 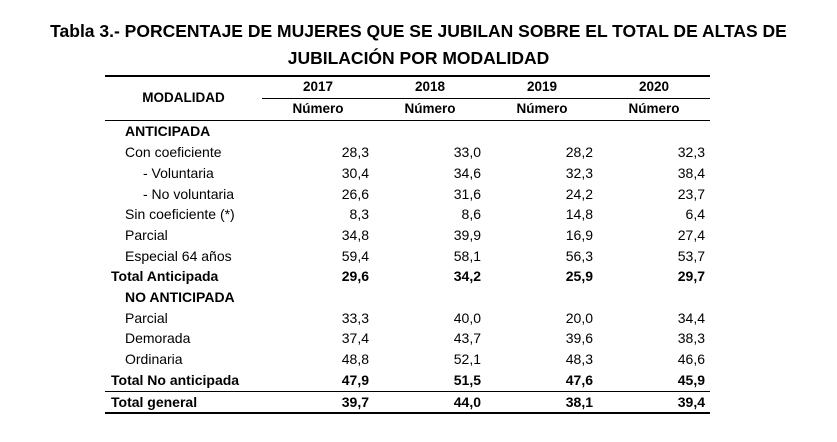 What do you see at coordinates (542, 403) in the screenshot?
I see `cell-value: 38,1` at bounding box center [542, 403].